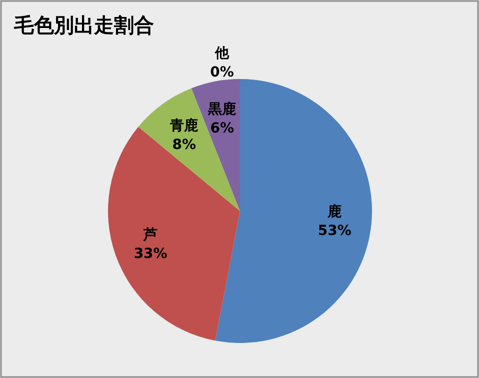 Image resolution: width=479 pixels, height=378 pixels. I want to click on slice-label: 鹿, so click(334, 211).